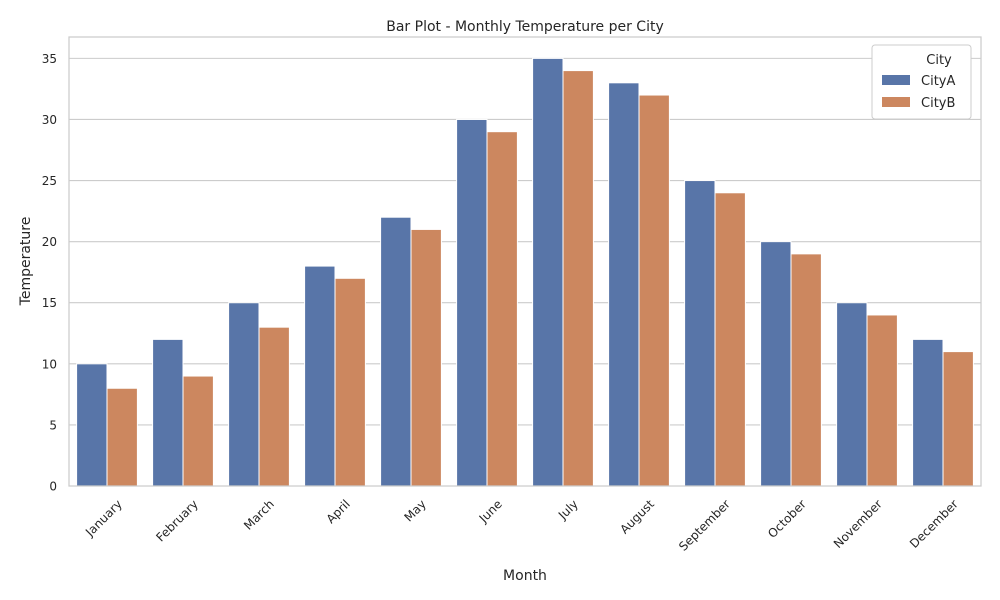  What do you see at coordinates (896, 80) in the screenshot?
I see `legend-swatch-citya` at bounding box center [896, 80].